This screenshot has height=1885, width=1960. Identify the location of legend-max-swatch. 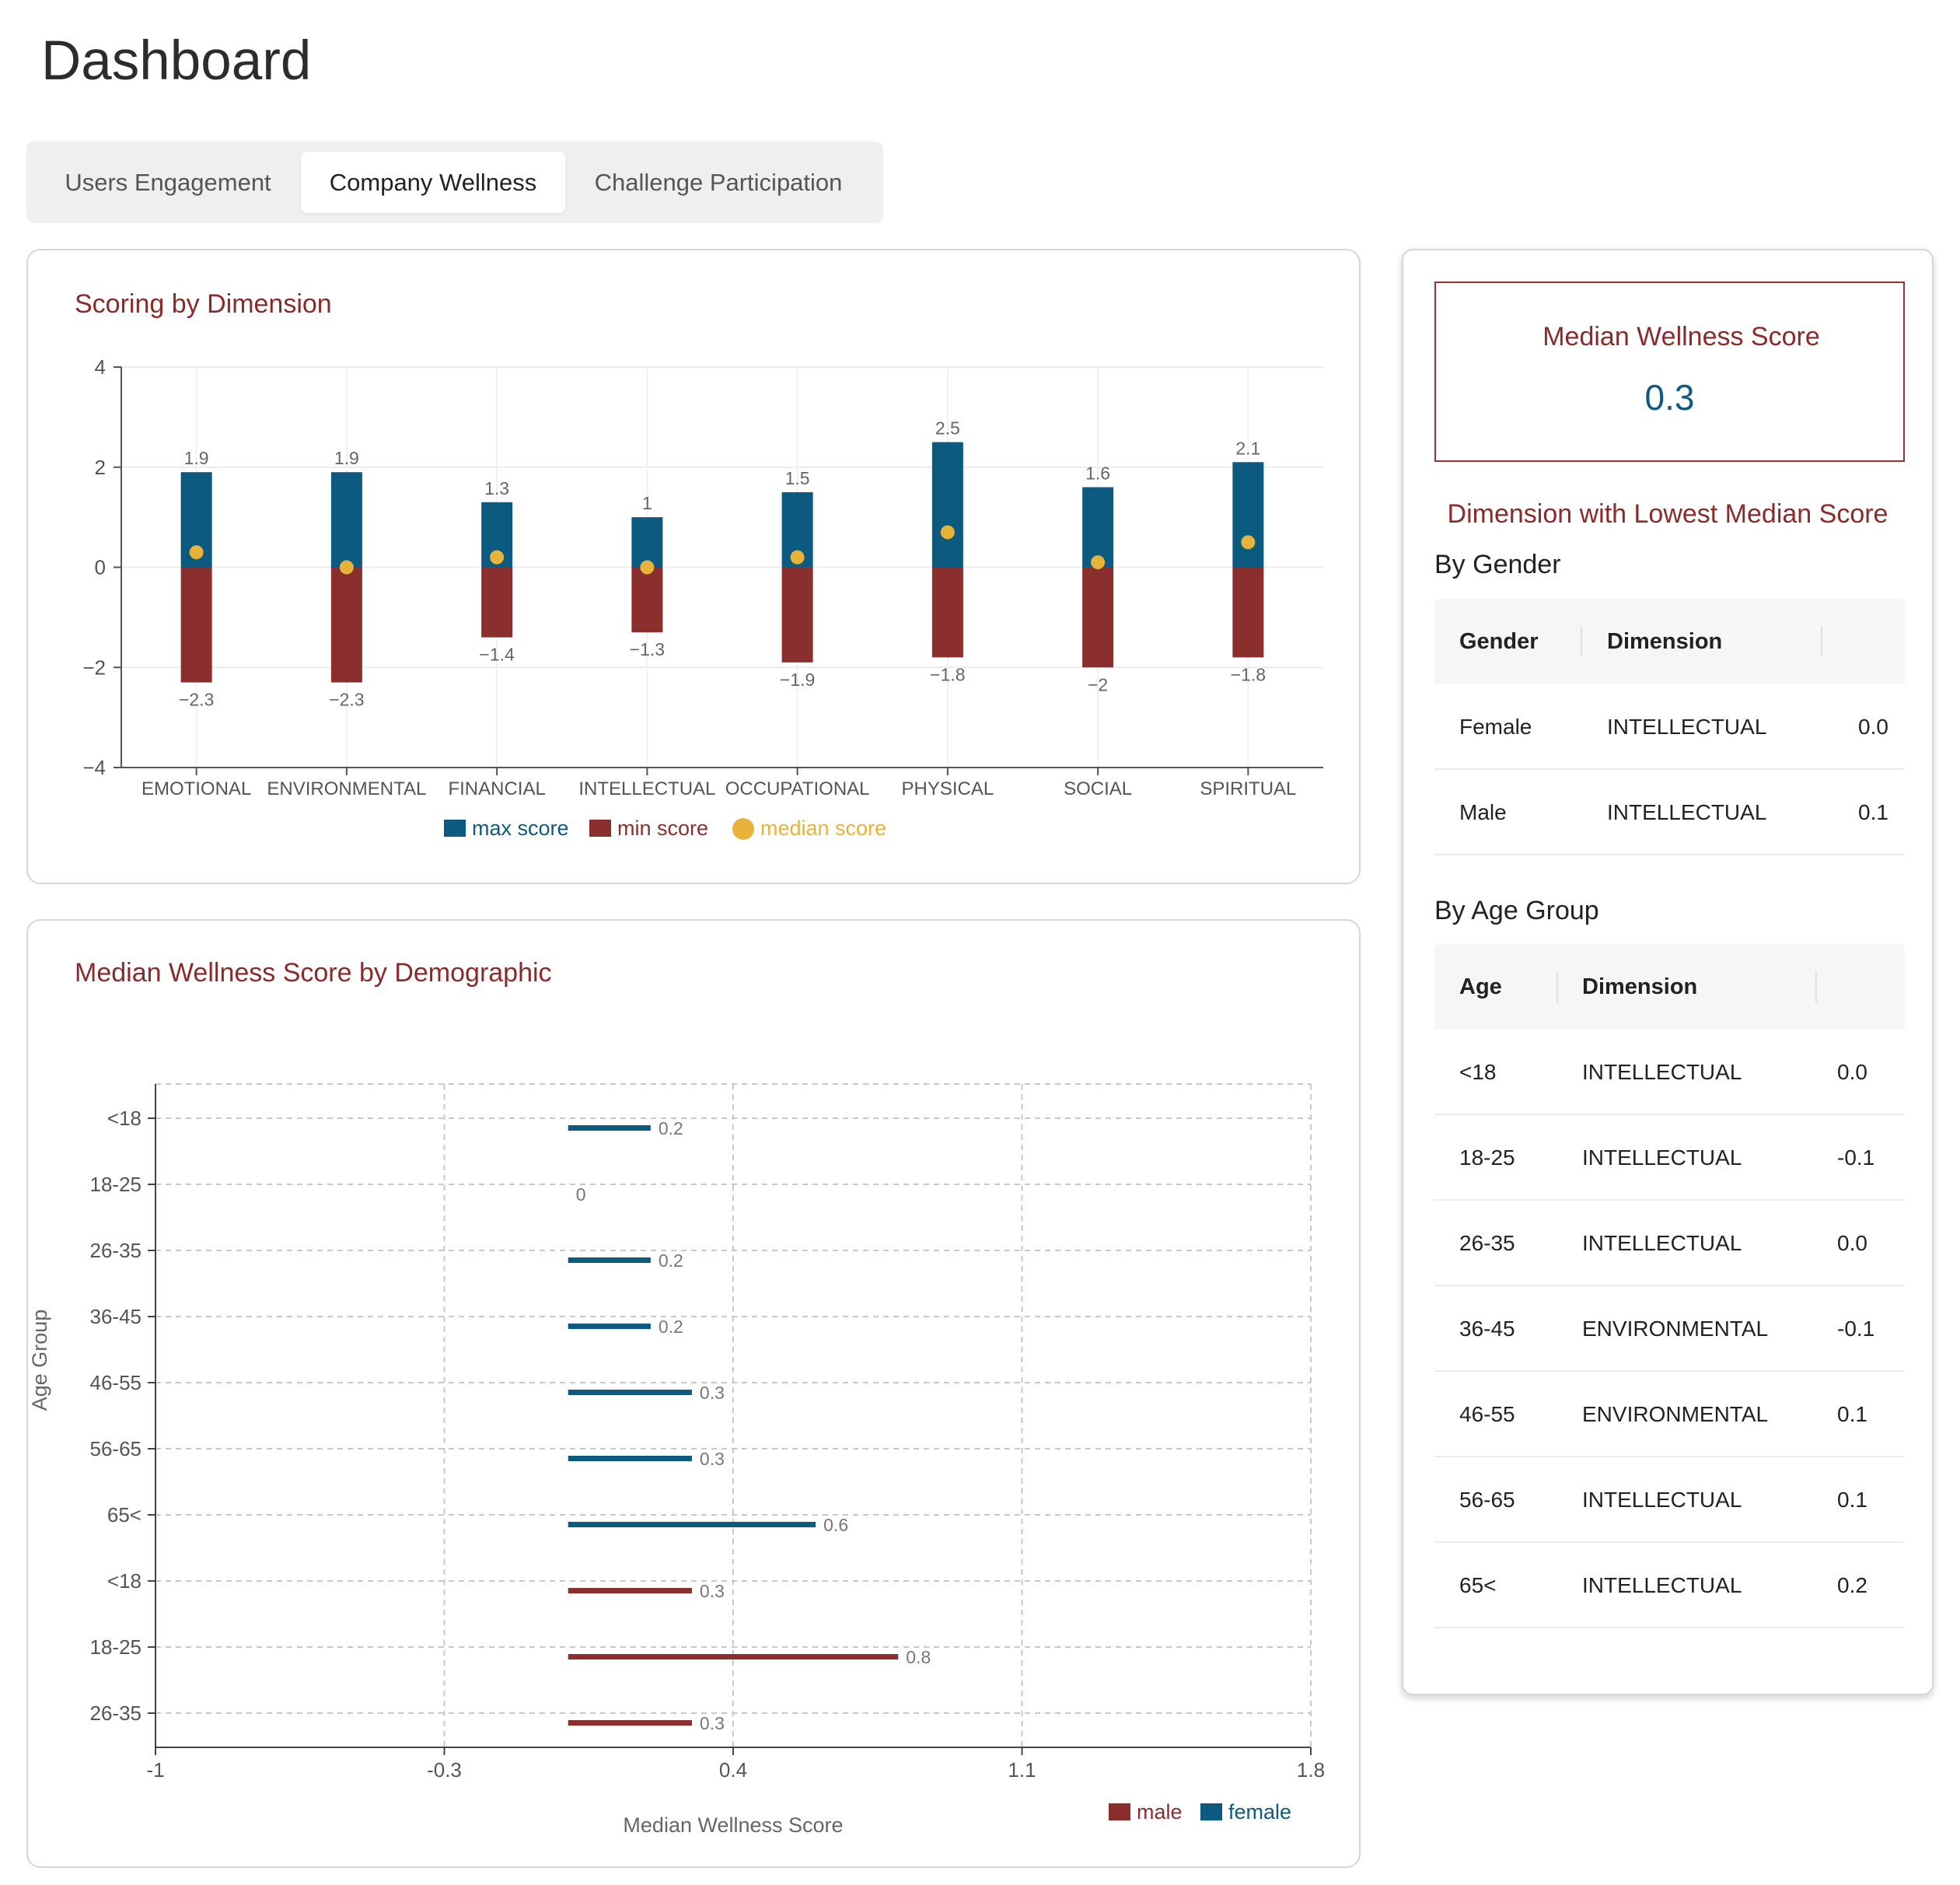
(455, 828).